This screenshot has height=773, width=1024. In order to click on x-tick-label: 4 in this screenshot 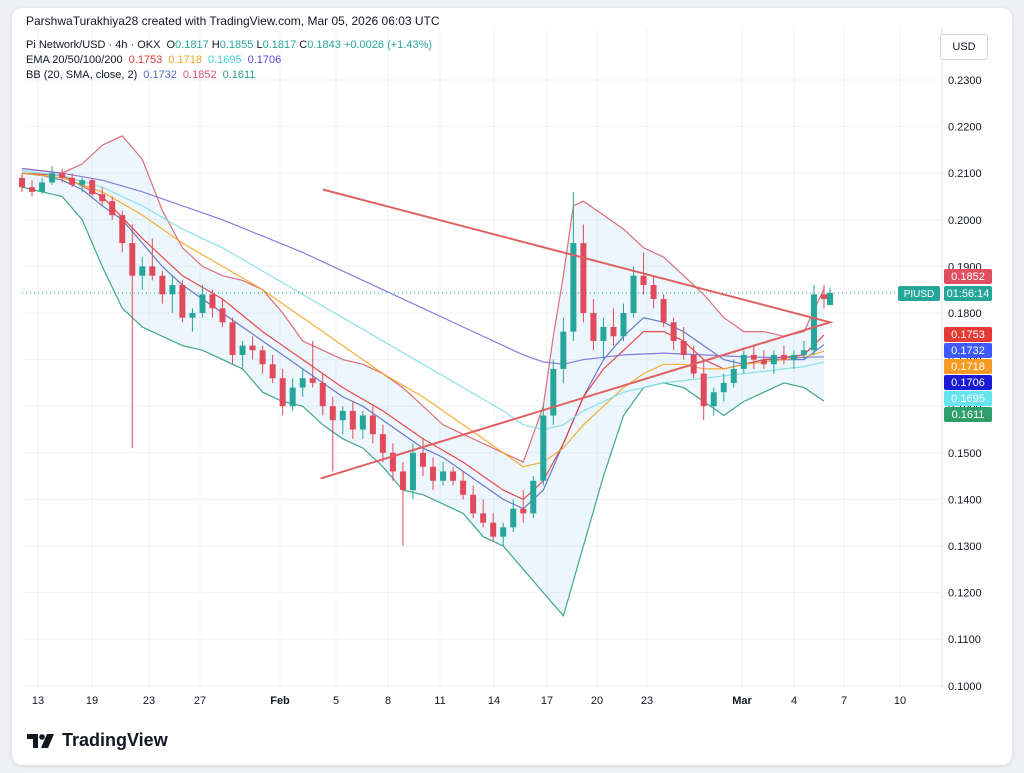, I will do `click(794, 701)`.